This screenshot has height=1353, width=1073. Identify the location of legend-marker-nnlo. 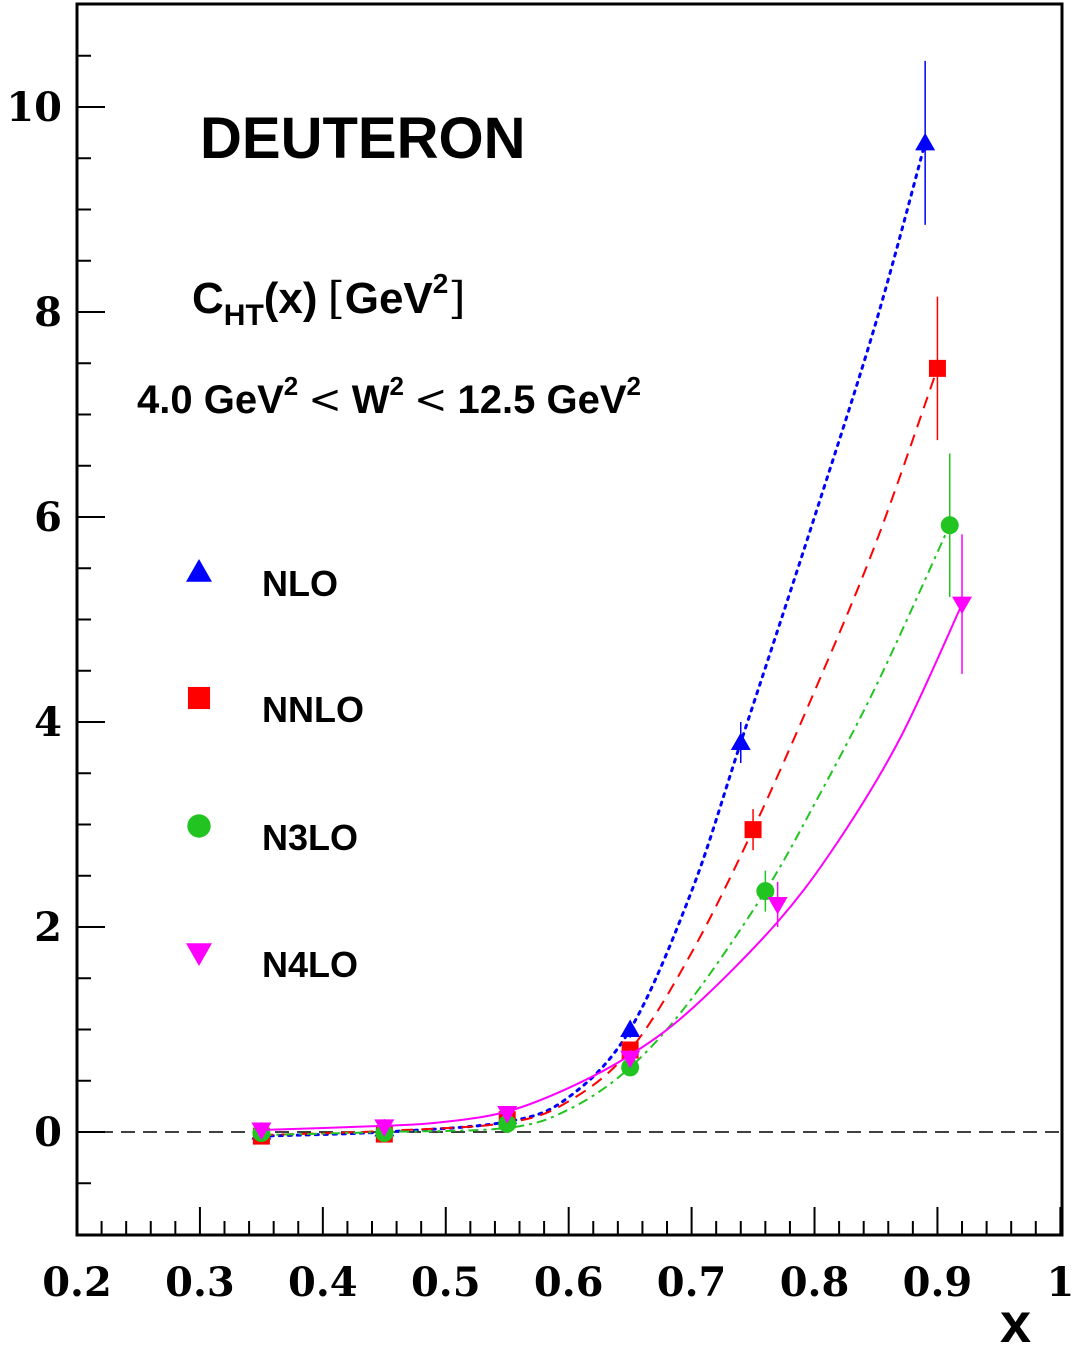
(199, 698).